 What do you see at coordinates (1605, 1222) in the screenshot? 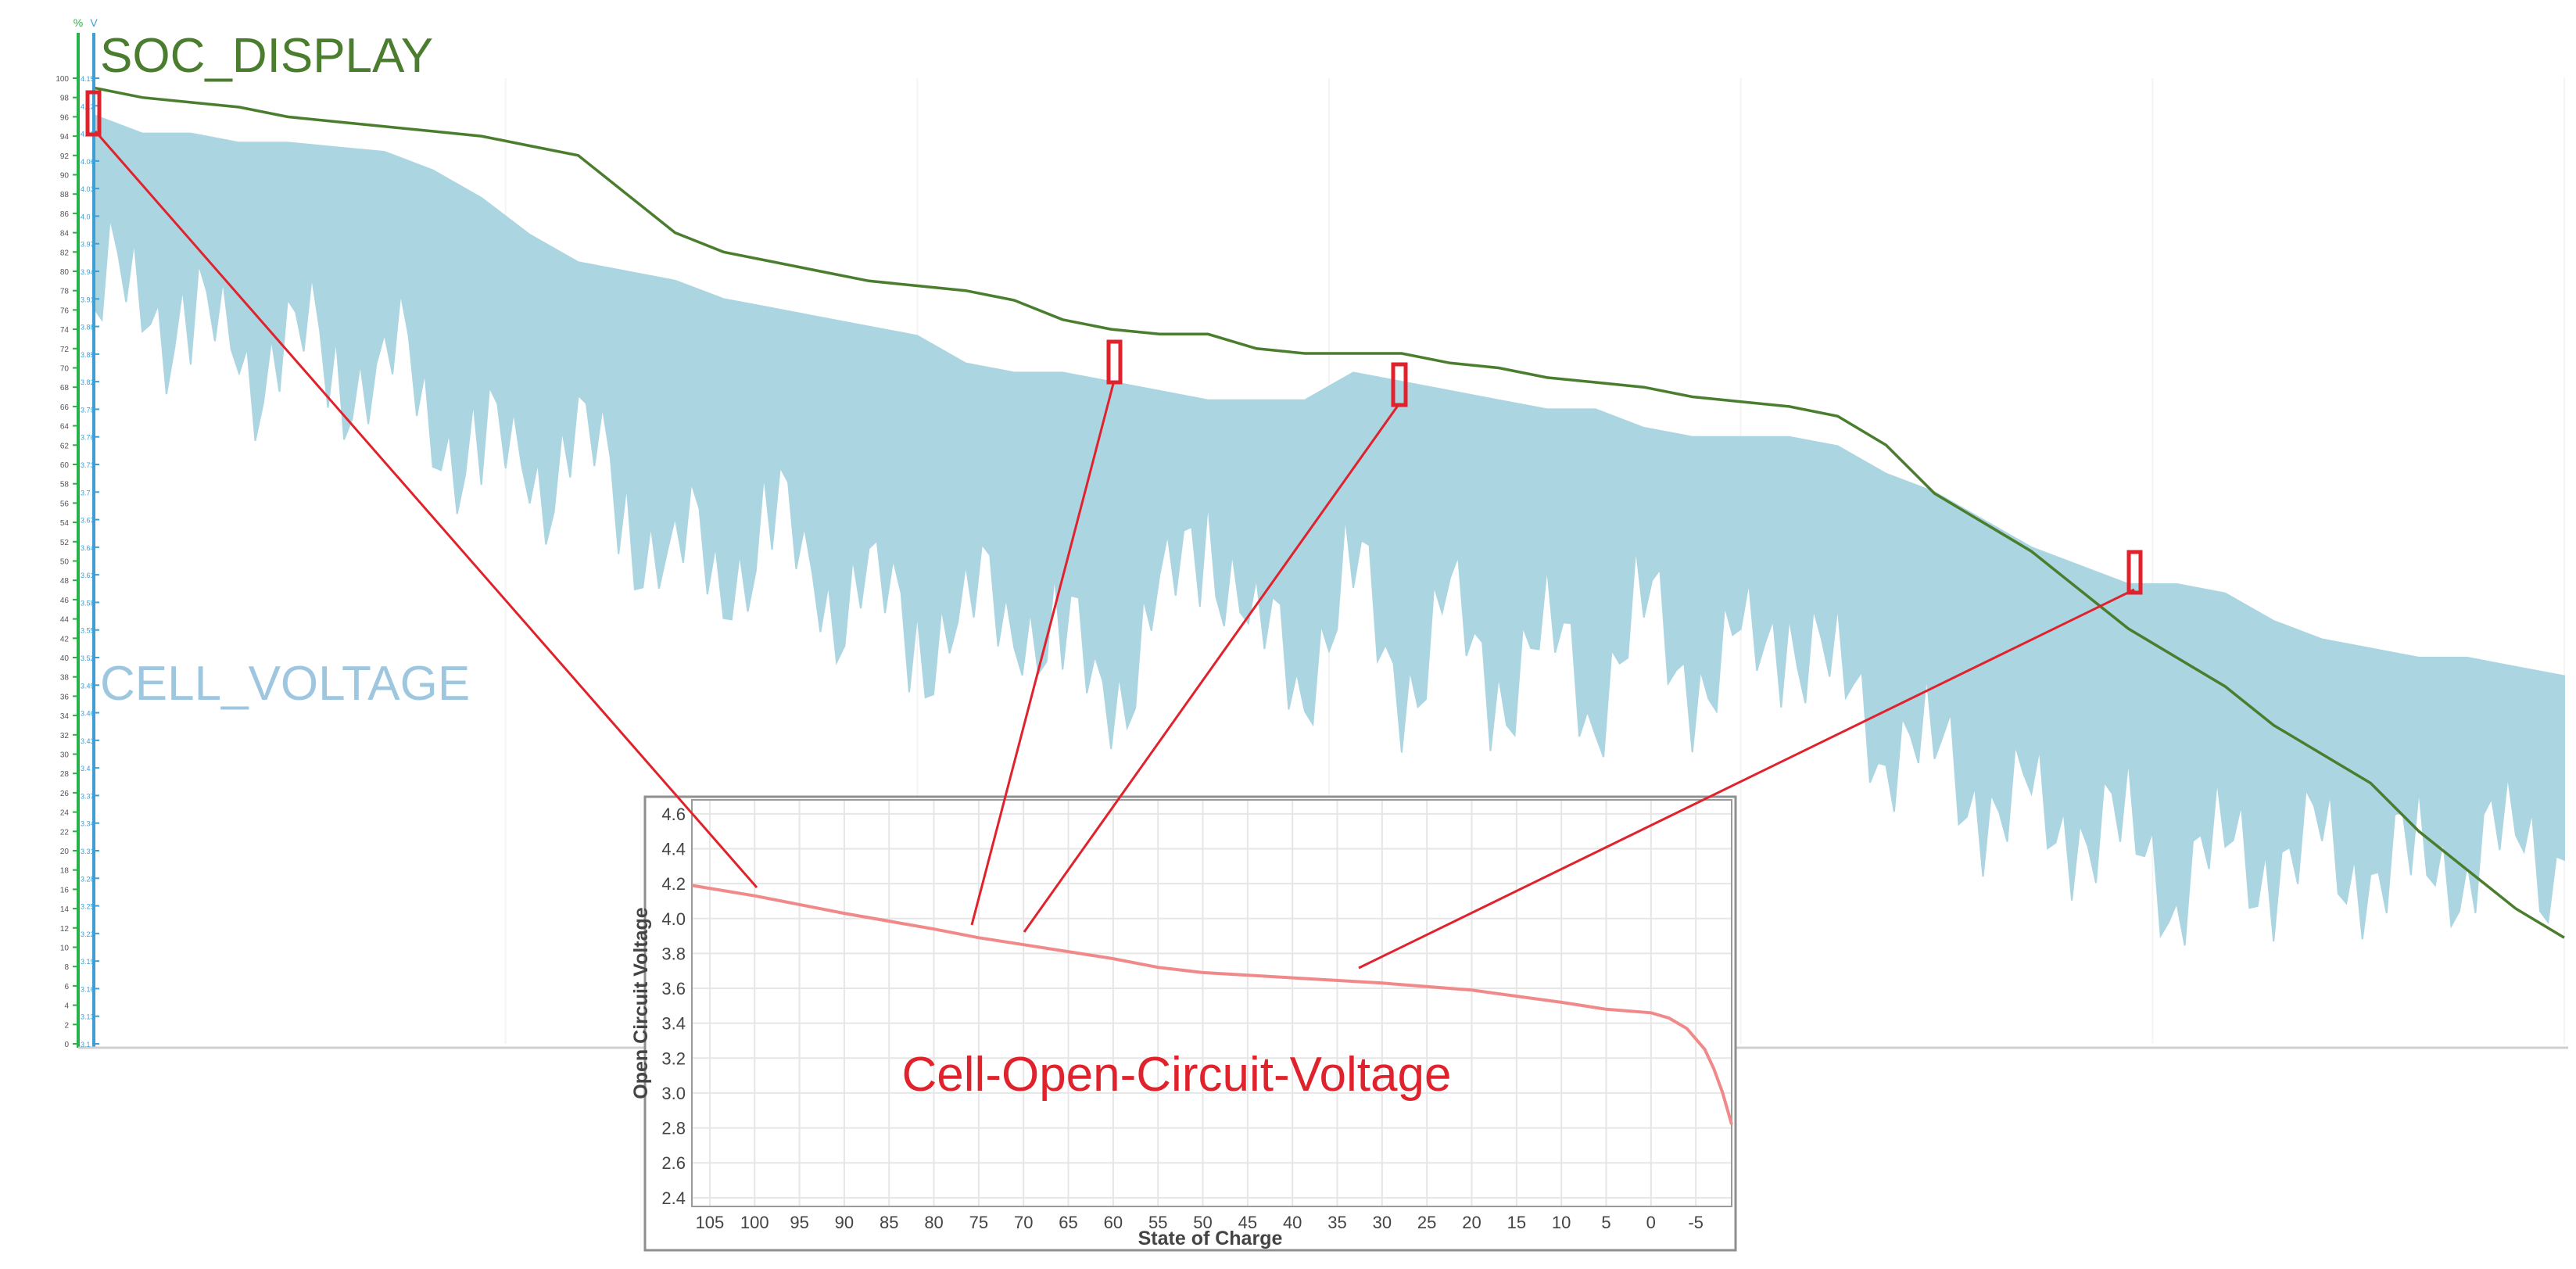
I see `inset-x-tick-label: 5` at bounding box center [1605, 1222].